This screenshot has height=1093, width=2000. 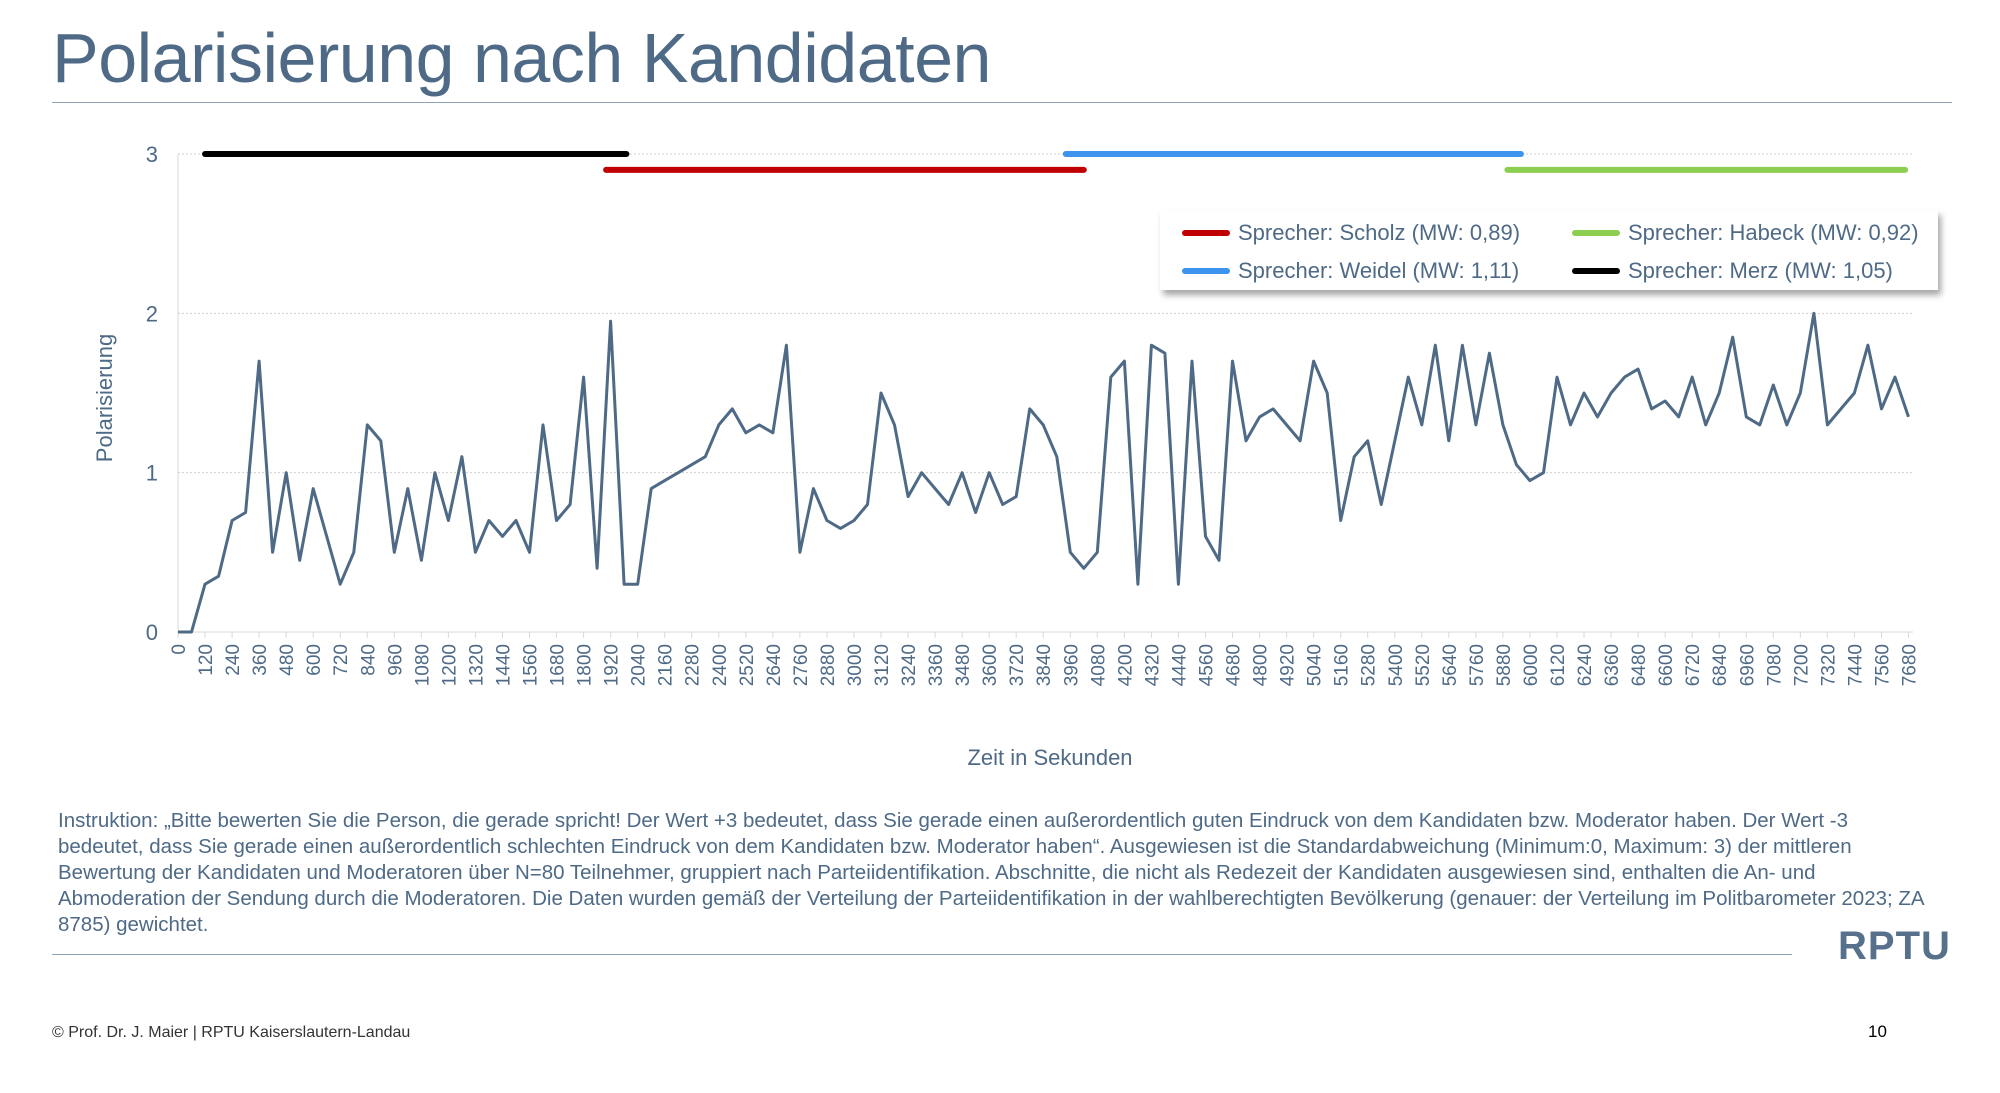 I want to click on legend-item-weidel: Sprecher: Weidel (MW: 1,11), so click(x=1350, y=271).